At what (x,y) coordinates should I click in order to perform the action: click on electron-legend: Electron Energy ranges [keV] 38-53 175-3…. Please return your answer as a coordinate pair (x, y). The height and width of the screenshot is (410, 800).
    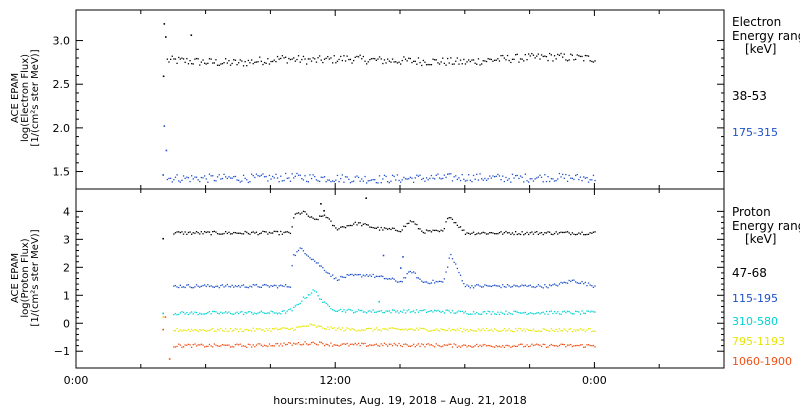
    Looking at the image, I should click on (766, 77).